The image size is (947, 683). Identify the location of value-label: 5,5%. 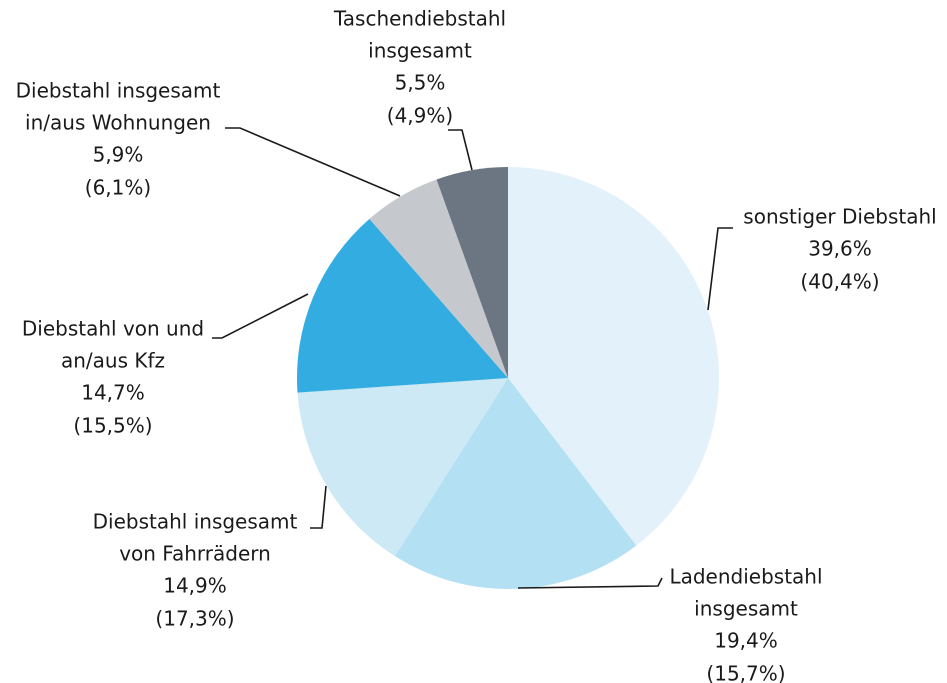
(420, 83).